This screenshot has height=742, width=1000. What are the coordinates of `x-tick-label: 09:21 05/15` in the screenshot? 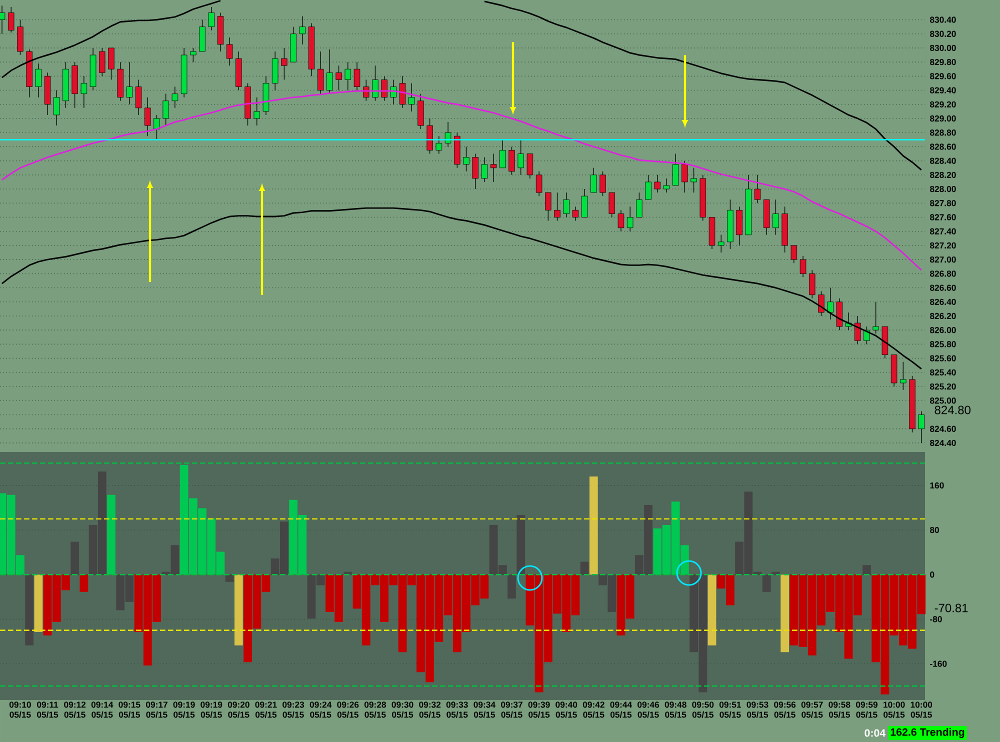 It's located at (266, 710).